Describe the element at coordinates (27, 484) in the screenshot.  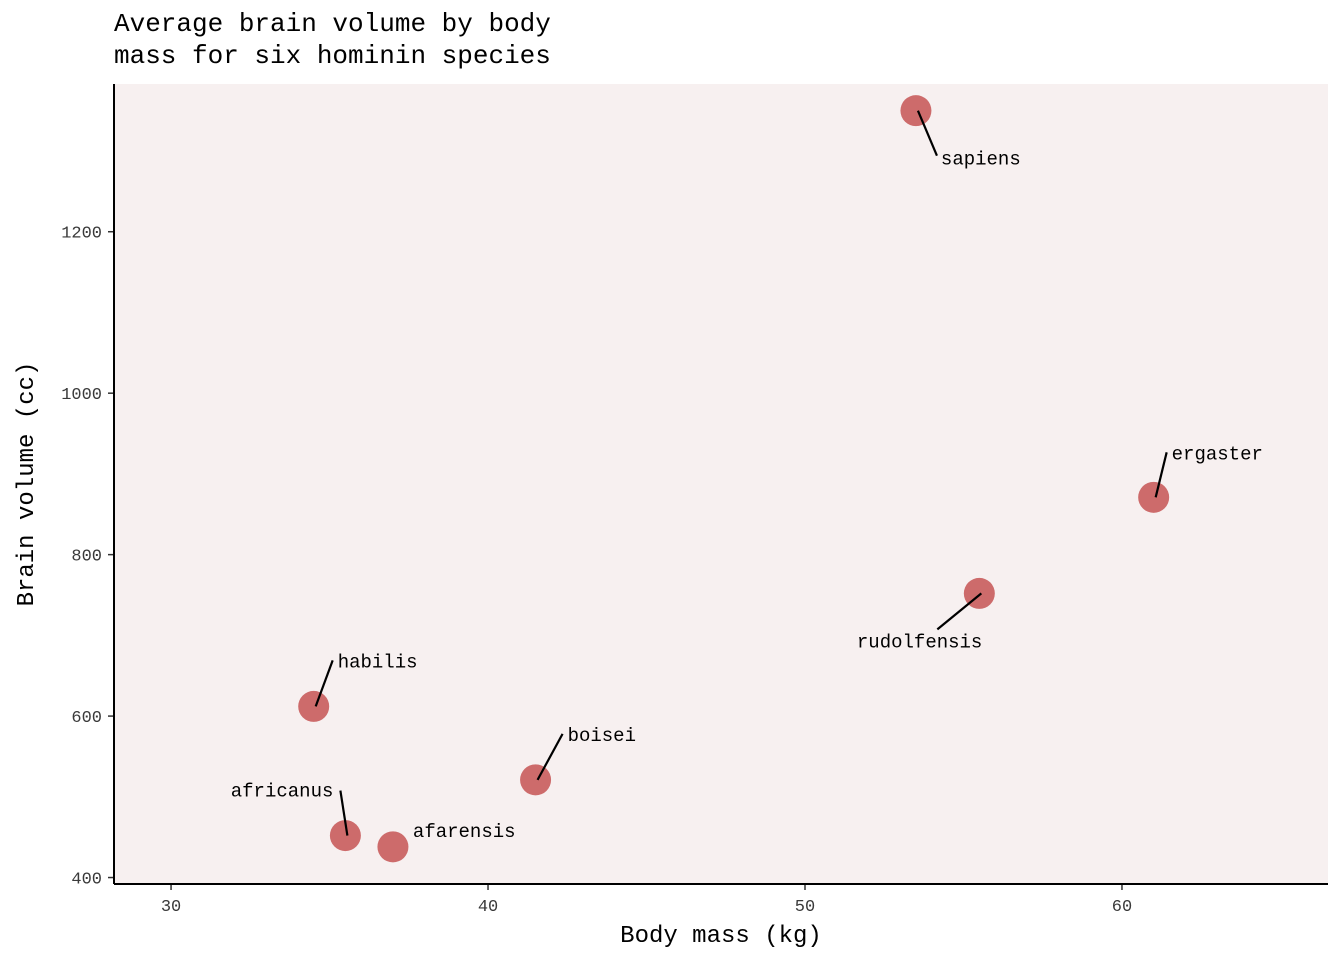
I see `y-axis-title: Brain volume (cc)` at that location.